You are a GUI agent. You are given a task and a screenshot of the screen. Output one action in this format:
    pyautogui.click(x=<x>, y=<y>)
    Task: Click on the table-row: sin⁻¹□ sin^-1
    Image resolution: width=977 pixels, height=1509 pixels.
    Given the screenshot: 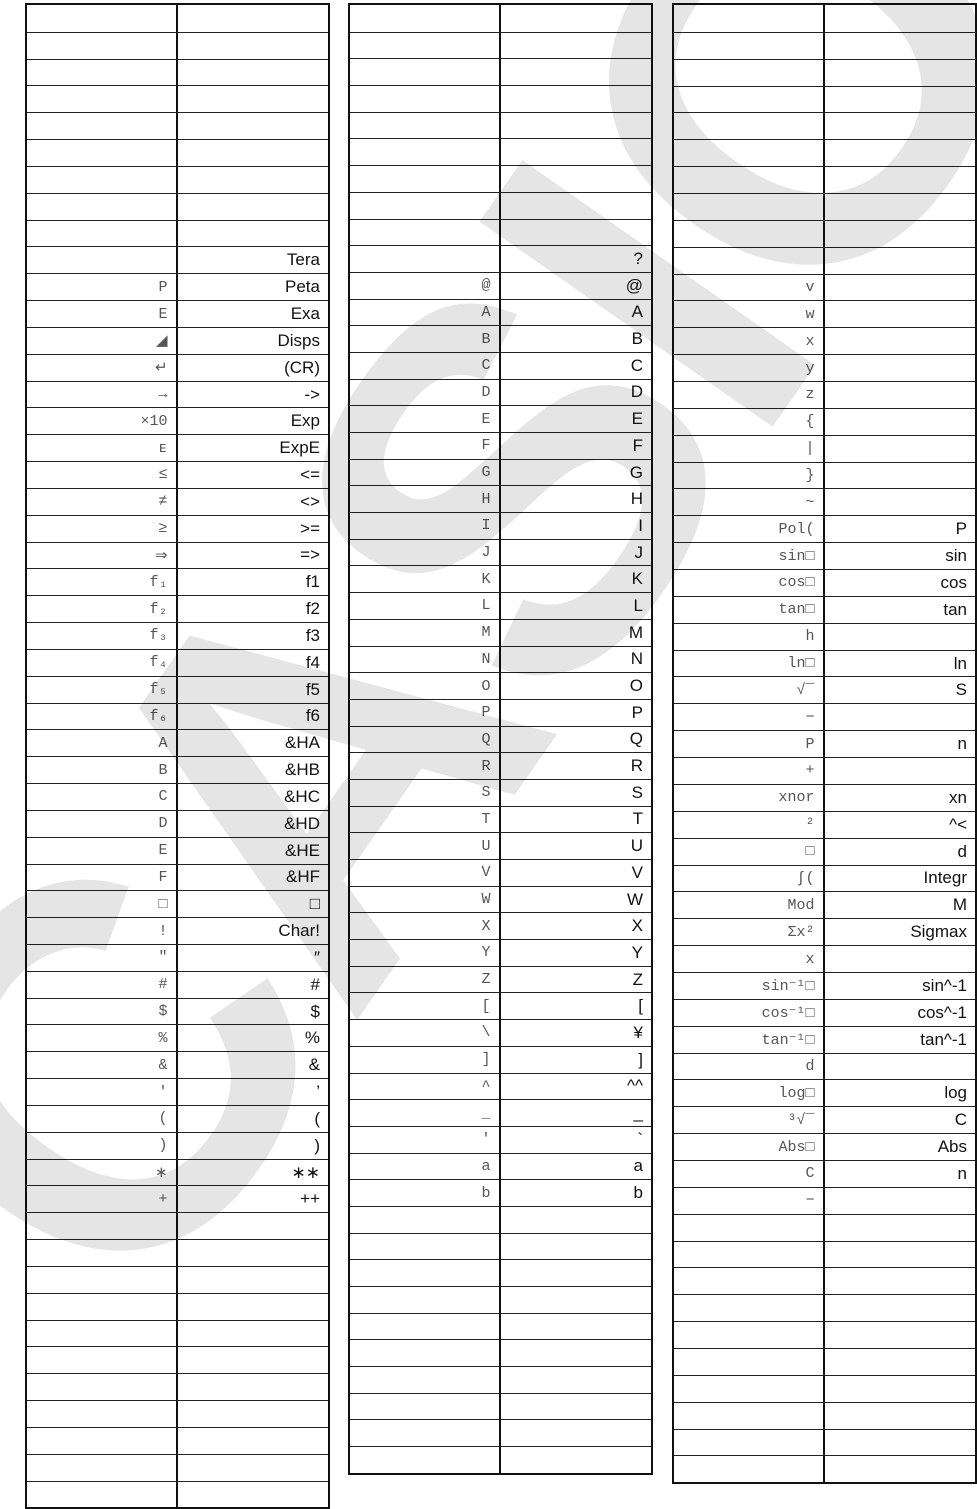 What is the action you would take?
    pyautogui.click(x=824, y=985)
    